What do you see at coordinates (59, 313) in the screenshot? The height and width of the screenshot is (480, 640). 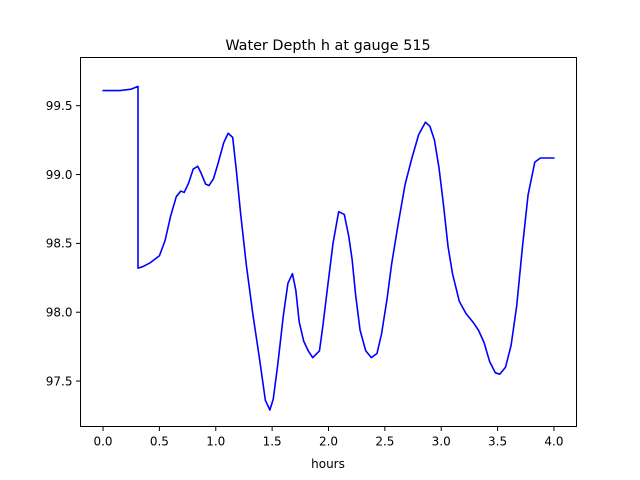 I see `y-tick-label: 98.0` at bounding box center [59, 313].